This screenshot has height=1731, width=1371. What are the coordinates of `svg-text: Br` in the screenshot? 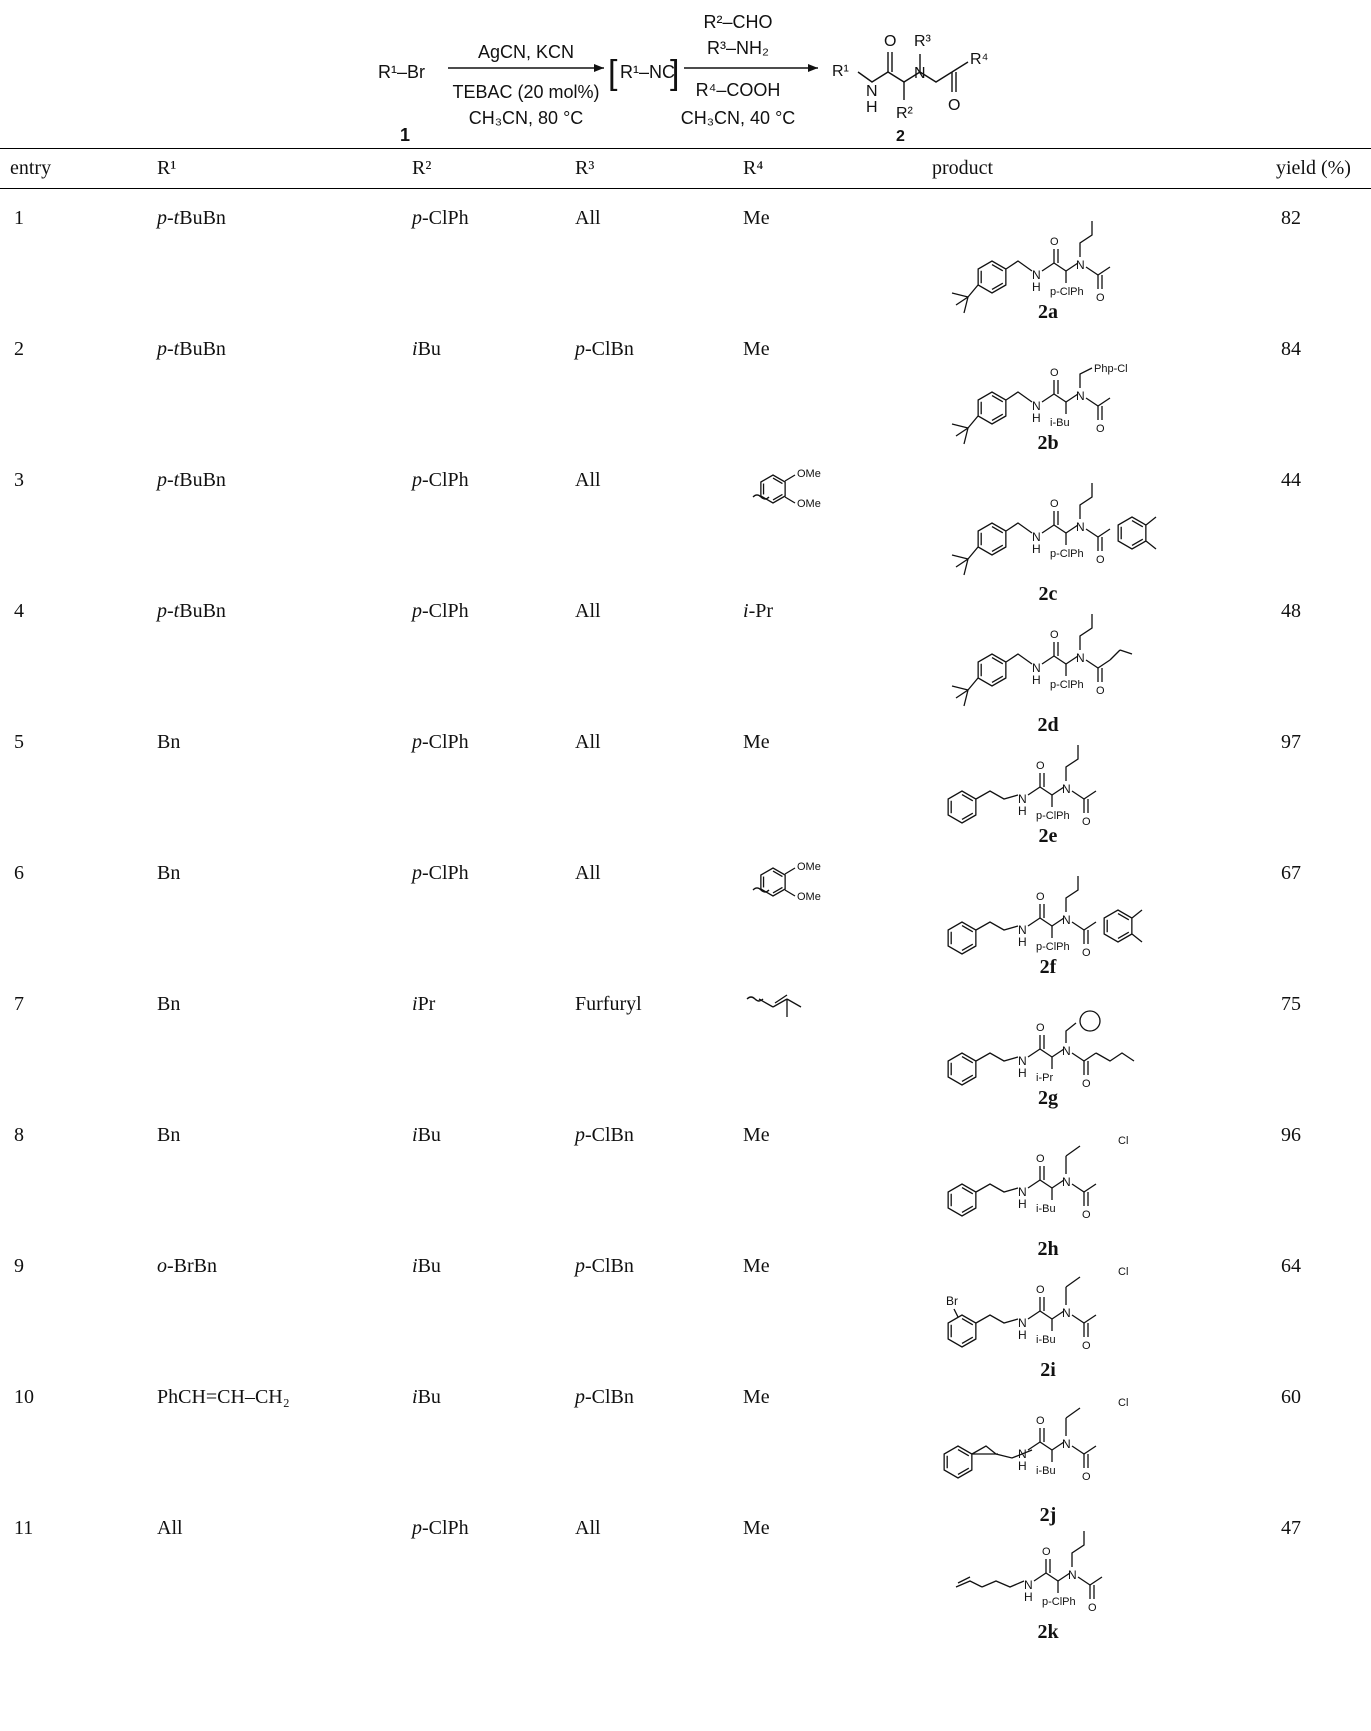 It's located at (952, 1301).